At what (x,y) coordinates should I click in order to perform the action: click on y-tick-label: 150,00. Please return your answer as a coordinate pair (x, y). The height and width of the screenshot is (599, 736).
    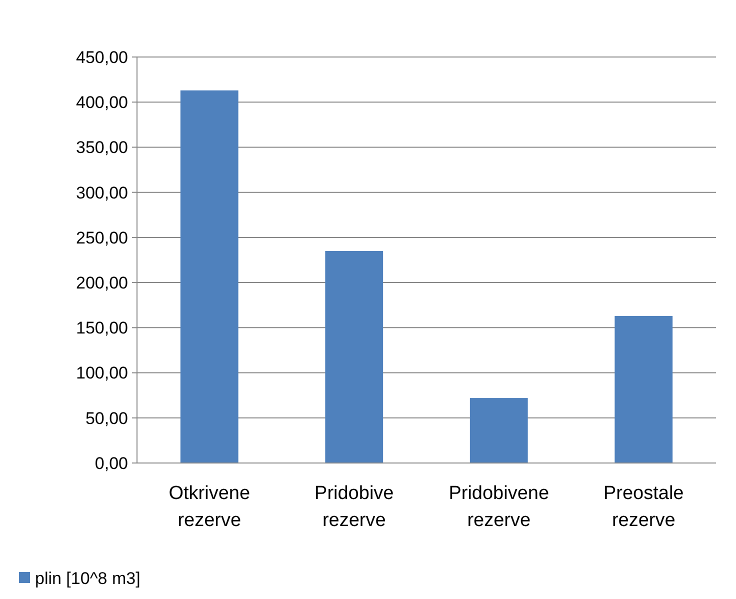
    Looking at the image, I should click on (102, 328).